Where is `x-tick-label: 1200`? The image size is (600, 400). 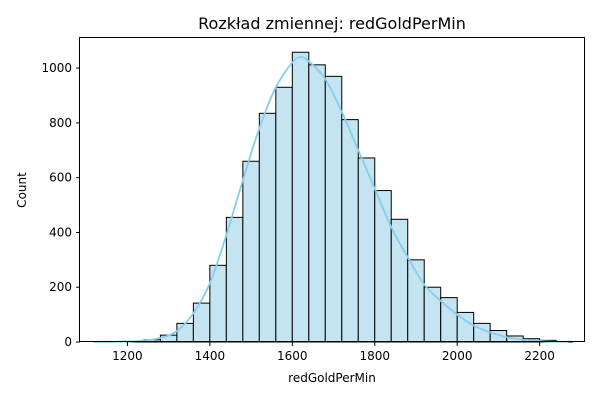
x-tick-label: 1200 is located at coordinates (127, 356).